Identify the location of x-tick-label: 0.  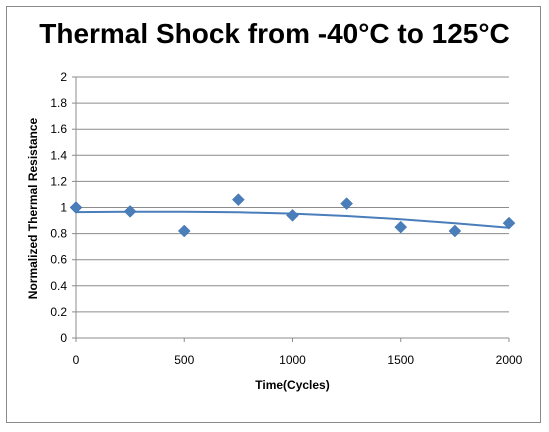
(76, 360).